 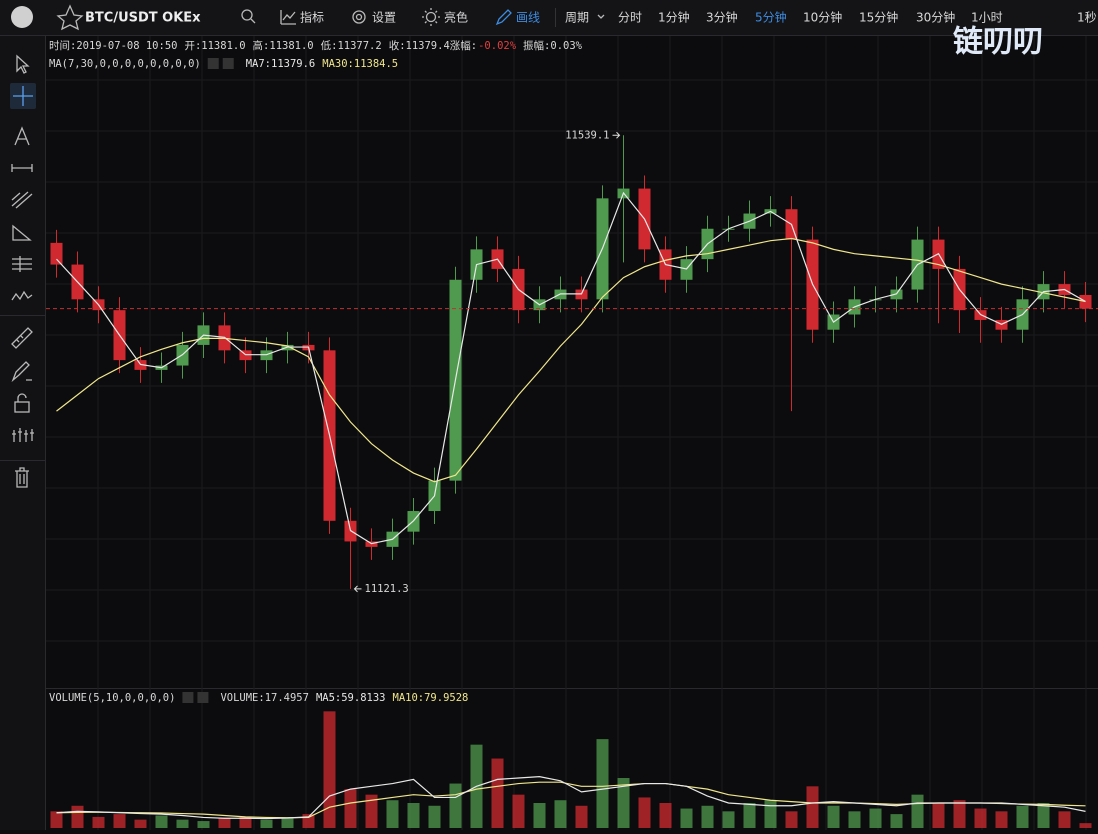 I want to click on ruler-tool, so click(x=22, y=168).